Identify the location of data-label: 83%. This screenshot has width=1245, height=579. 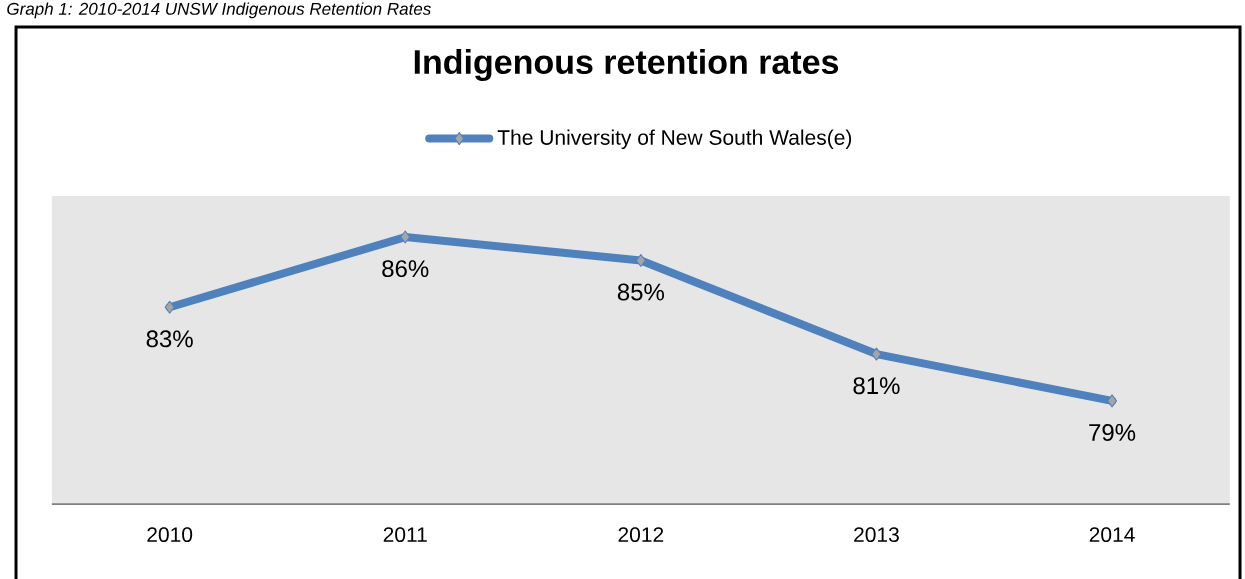
(169, 339).